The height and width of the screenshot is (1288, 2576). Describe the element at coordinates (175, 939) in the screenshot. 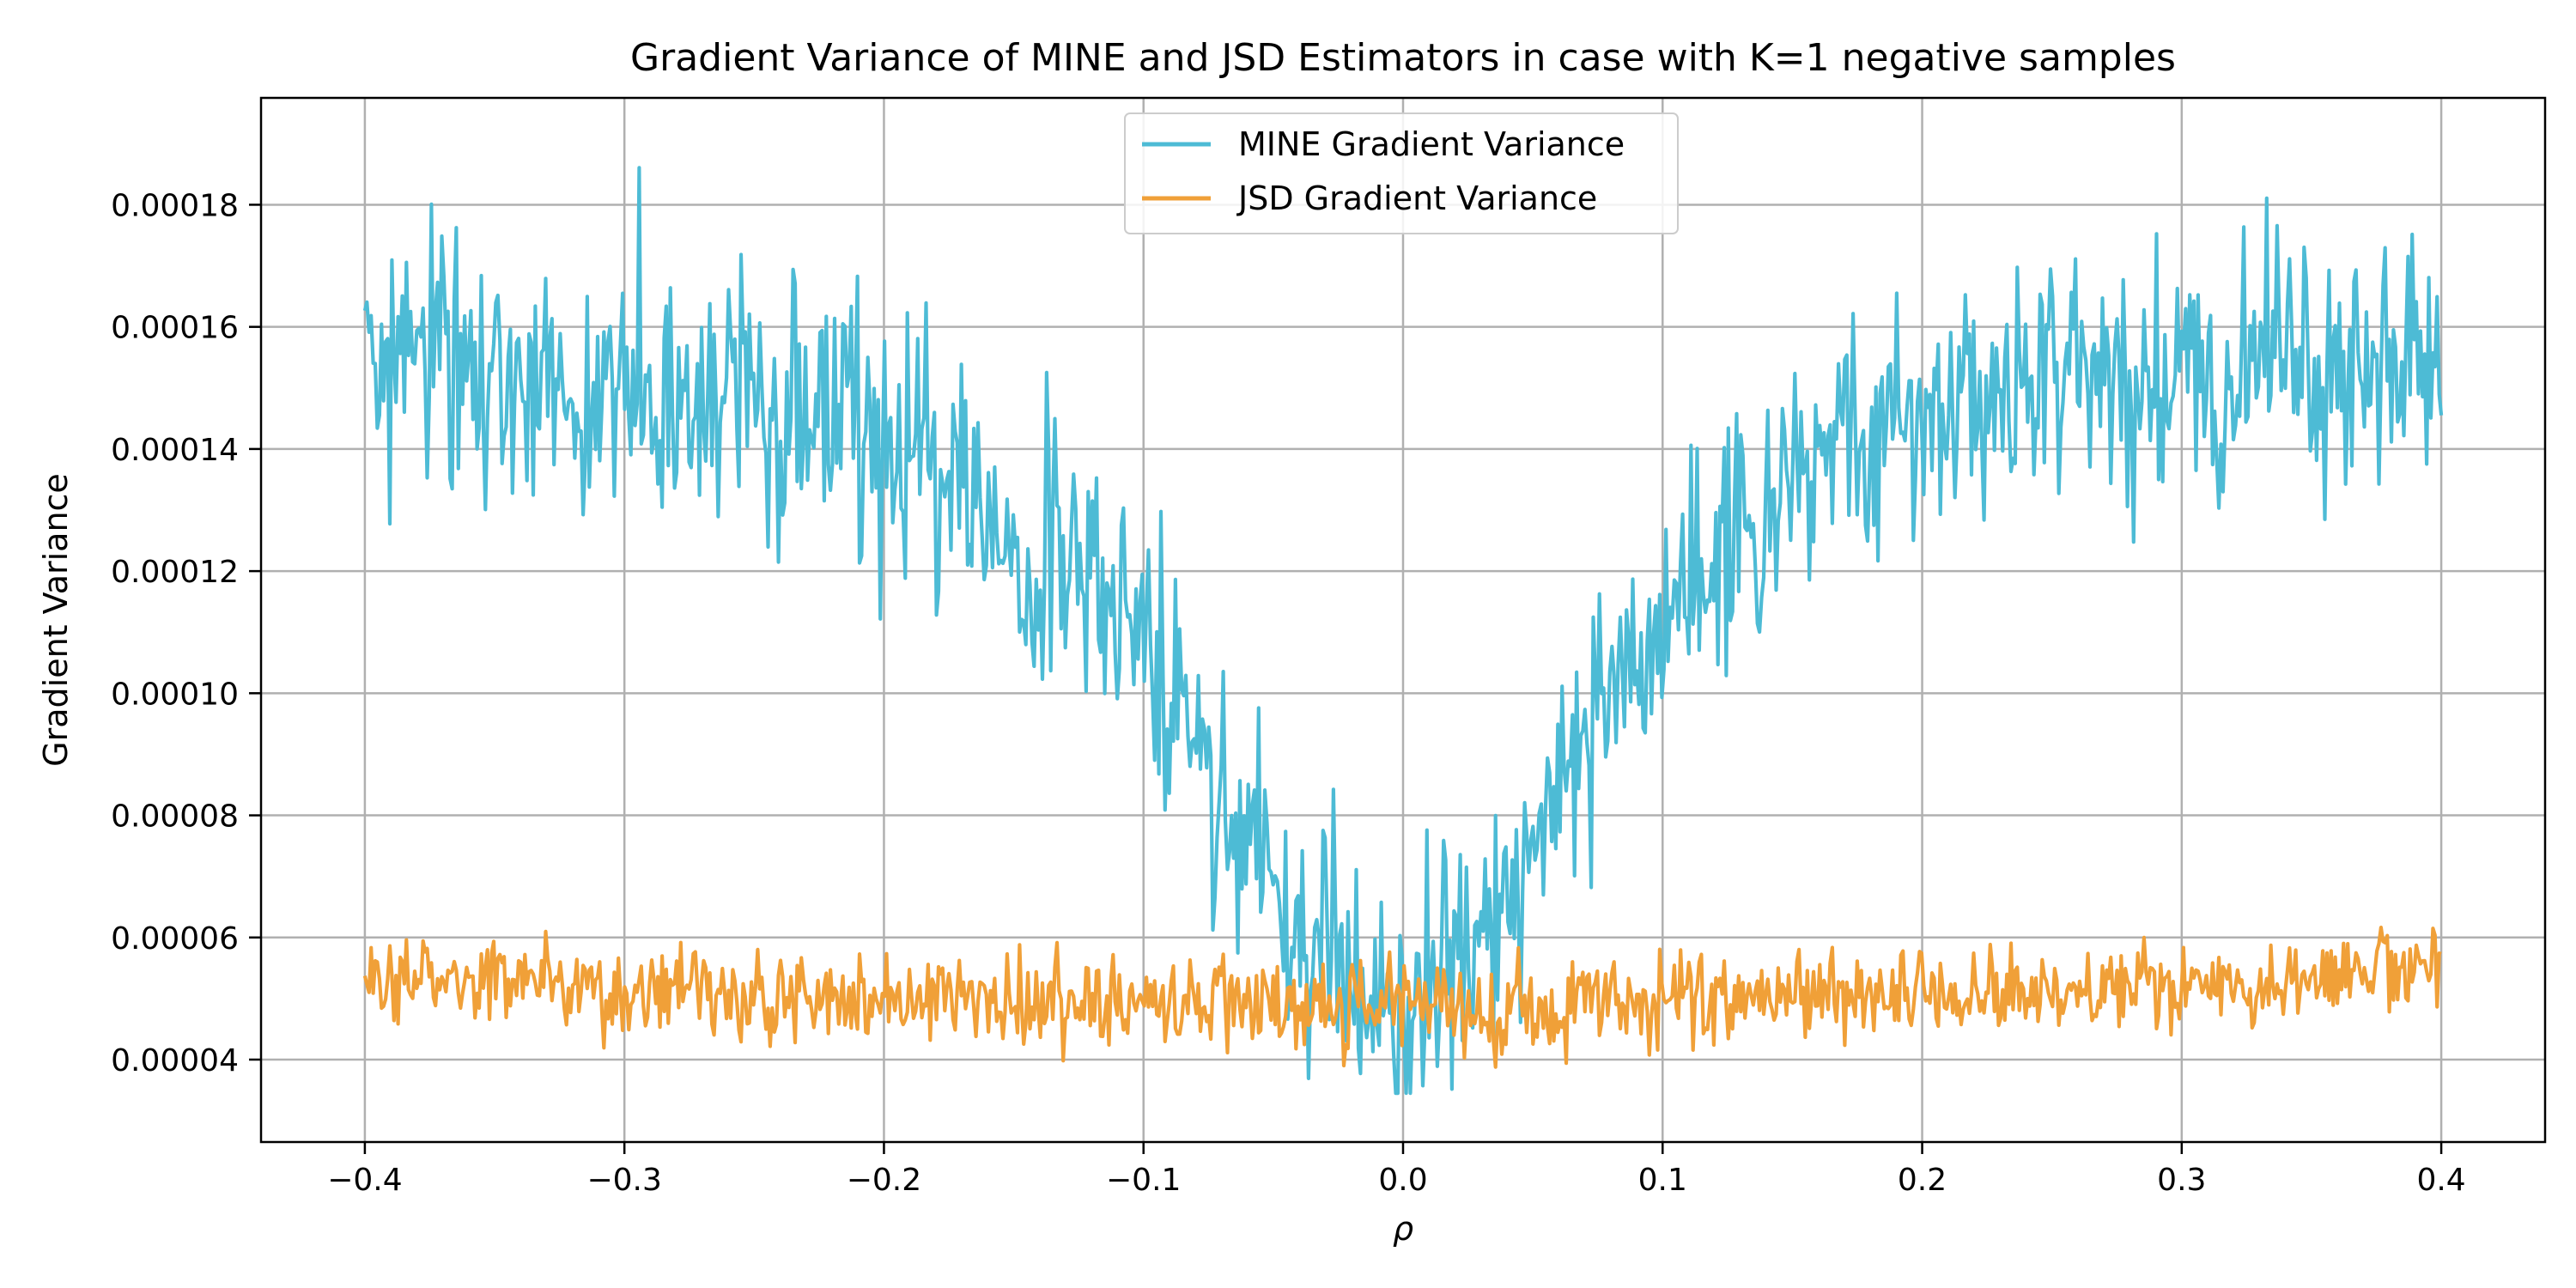

I see `y-tick-label: 0.00006` at that location.